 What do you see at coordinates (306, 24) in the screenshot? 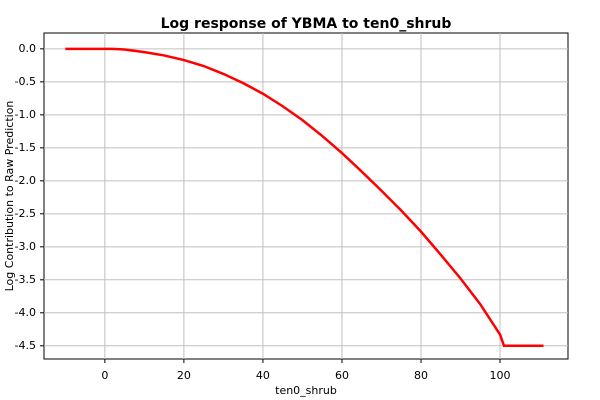
I see `chart-title: Log response of YBMA to ten0_shrub` at bounding box center [306, 24].